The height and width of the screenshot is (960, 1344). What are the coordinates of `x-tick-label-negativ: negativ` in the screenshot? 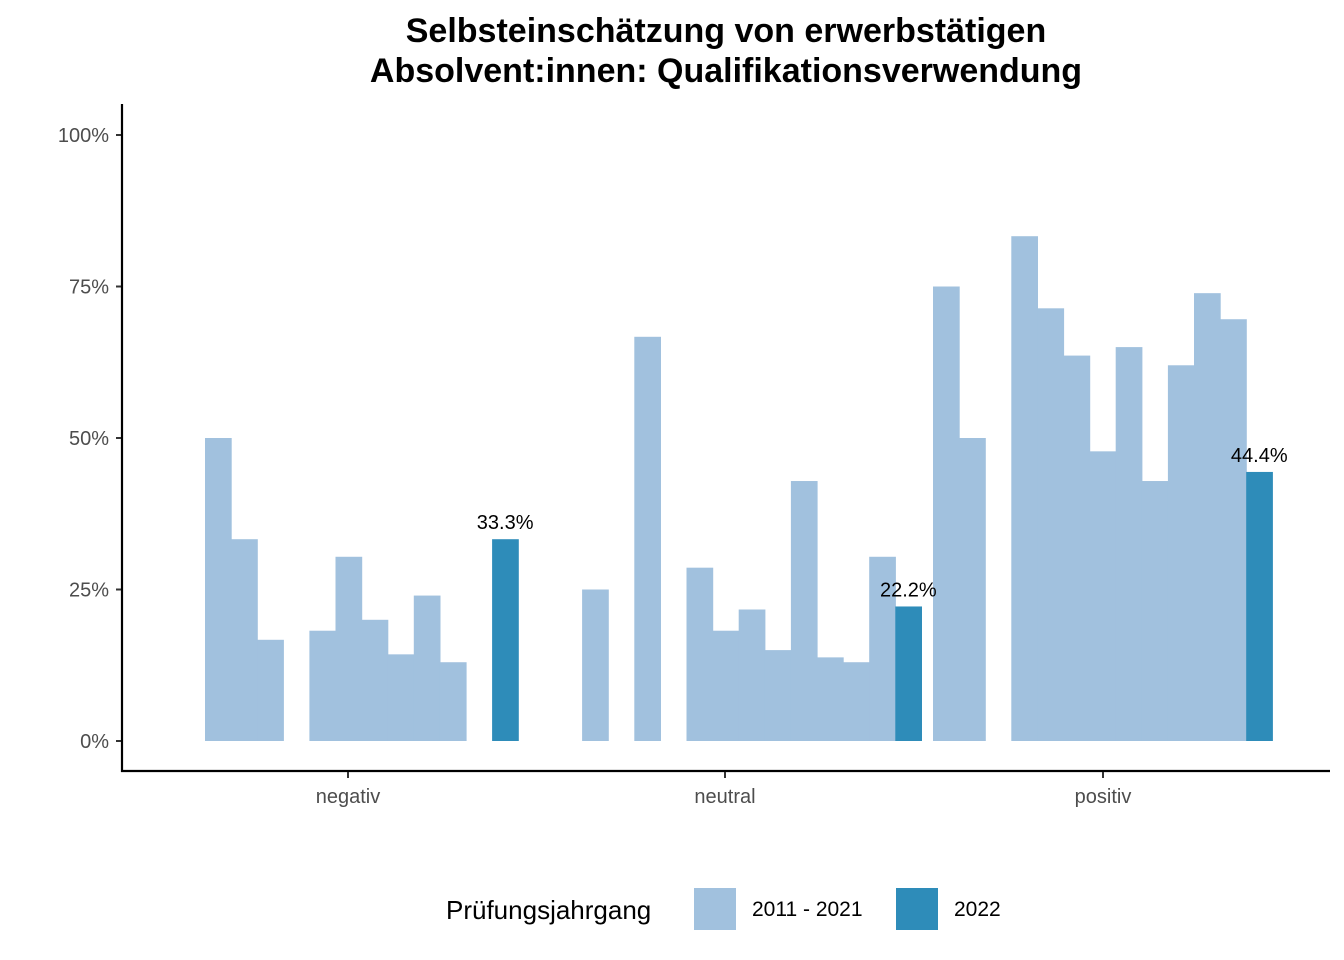 It's located at (348, 797).